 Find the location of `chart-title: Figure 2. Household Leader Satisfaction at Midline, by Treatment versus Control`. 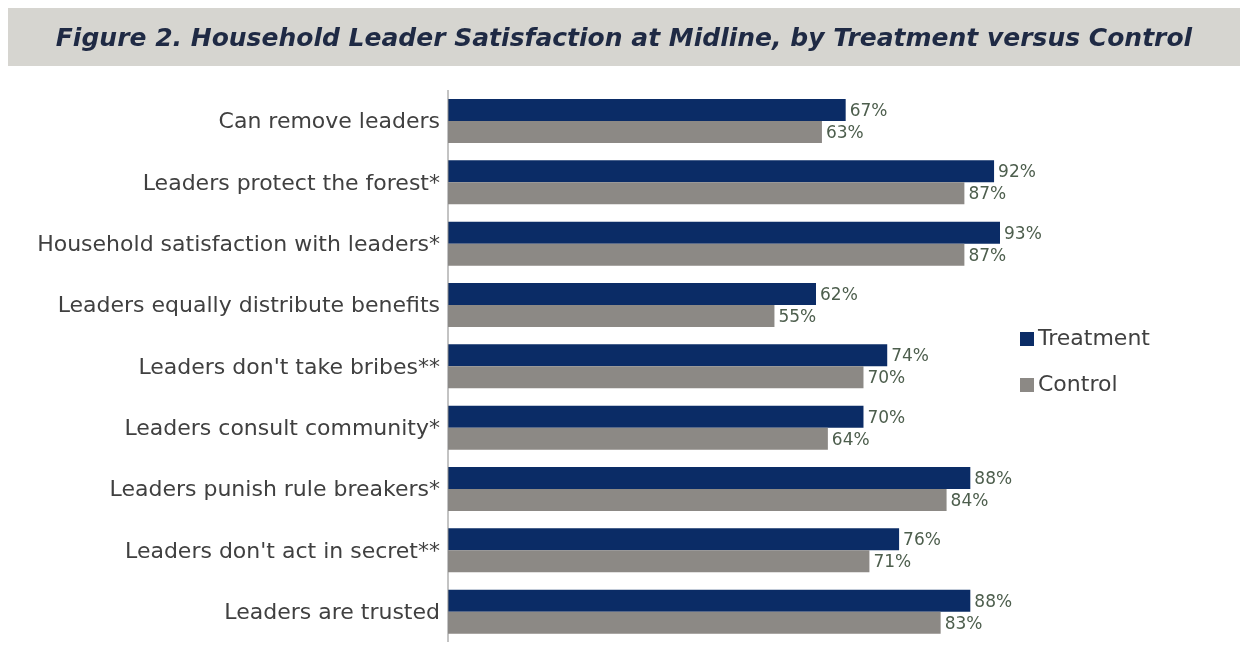

chart-title: Figure 2. Household Leader Satisfaction at Midline, by Treatment versus Control is located at coordinates (624, 37).